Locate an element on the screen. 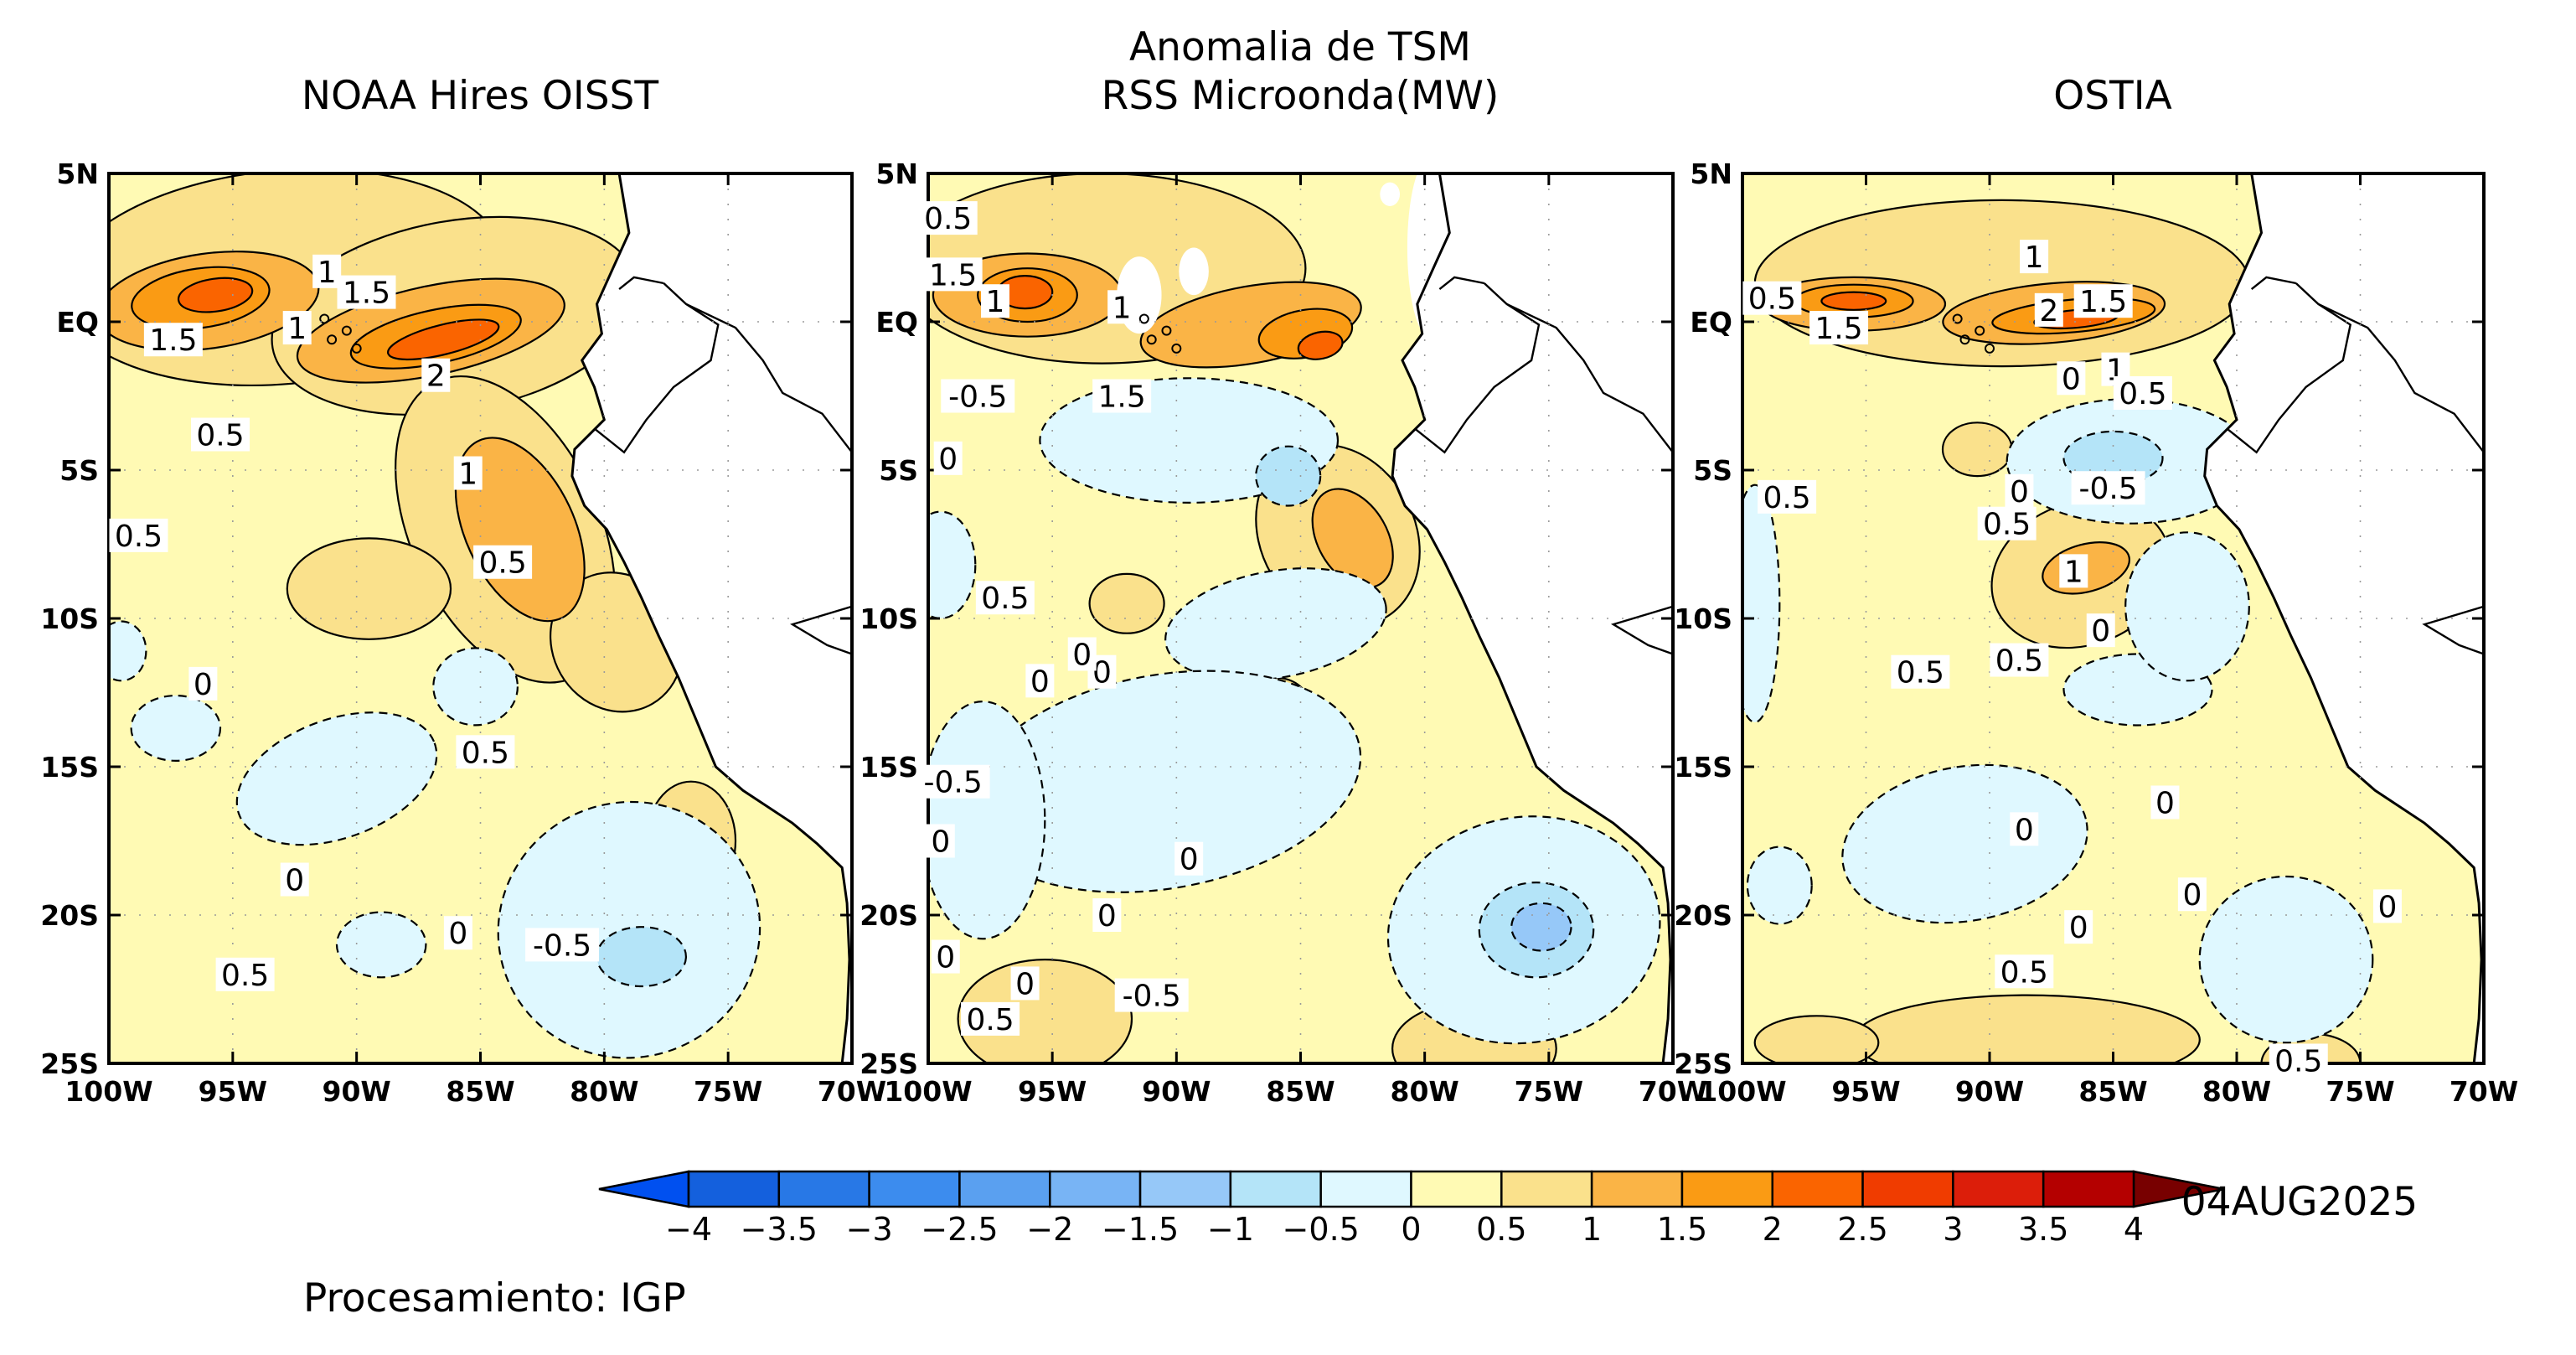  lat-tick-label: 5S is located at coordinates (79, 470).